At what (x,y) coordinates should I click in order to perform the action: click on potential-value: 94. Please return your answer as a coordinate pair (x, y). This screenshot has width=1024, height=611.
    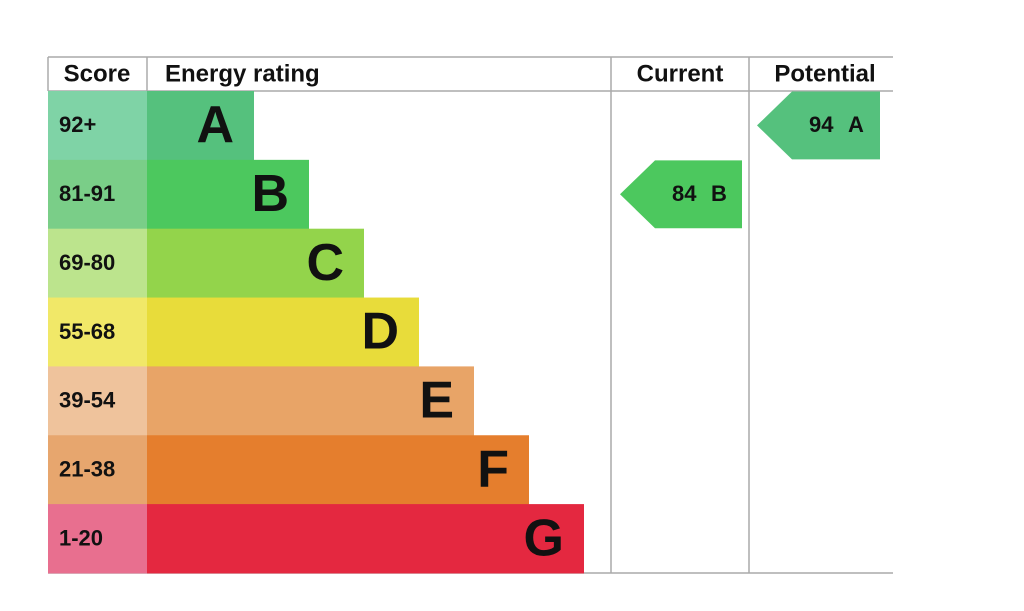
    Looking at the image, I should click on (821, 124).